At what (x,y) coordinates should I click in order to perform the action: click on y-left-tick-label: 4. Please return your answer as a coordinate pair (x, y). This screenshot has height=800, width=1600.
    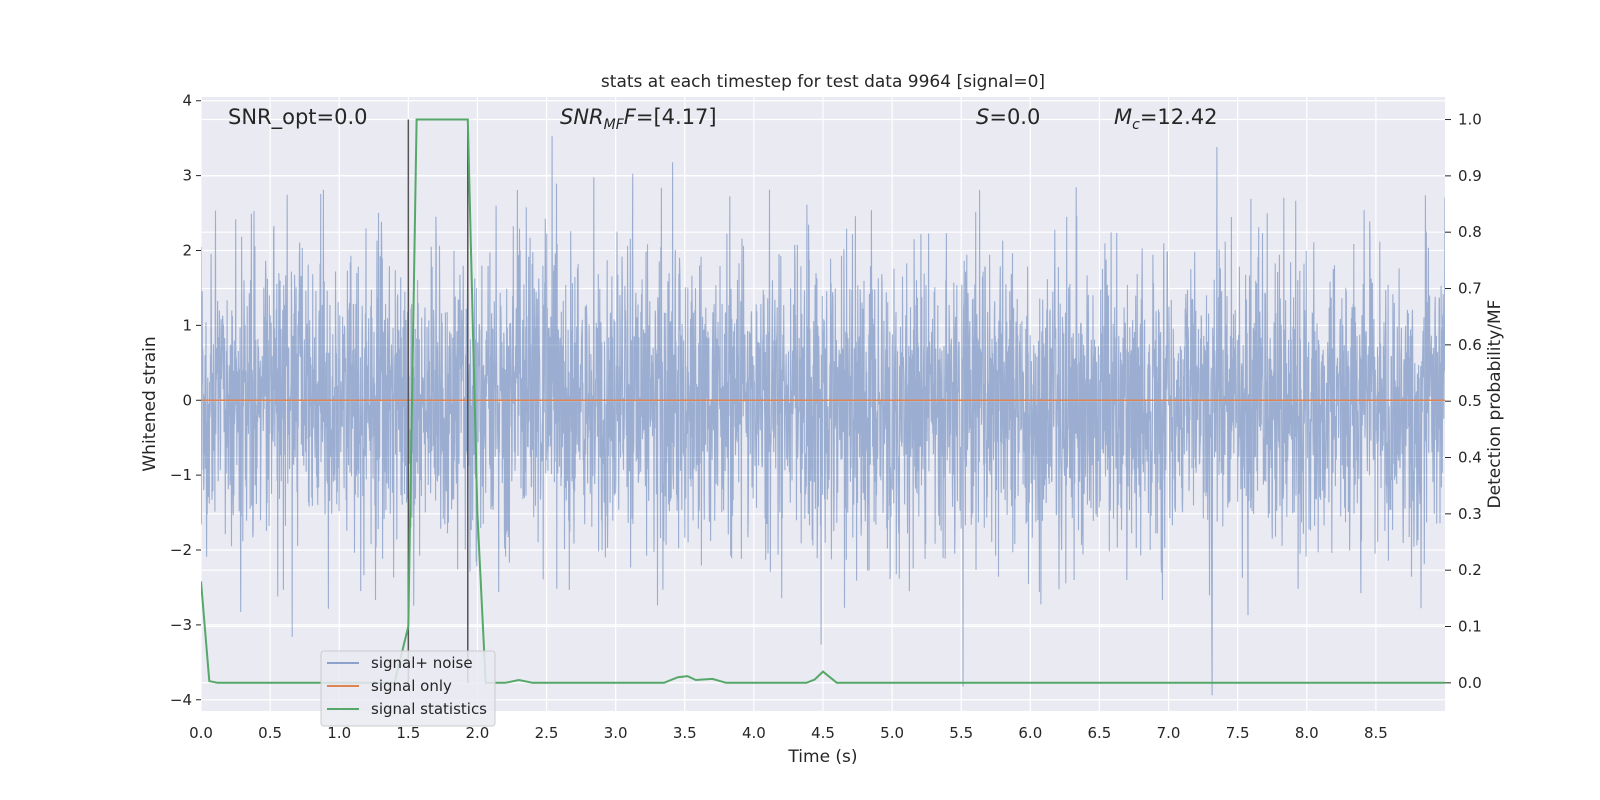
    Looking at the image, I should click on (187, 101).